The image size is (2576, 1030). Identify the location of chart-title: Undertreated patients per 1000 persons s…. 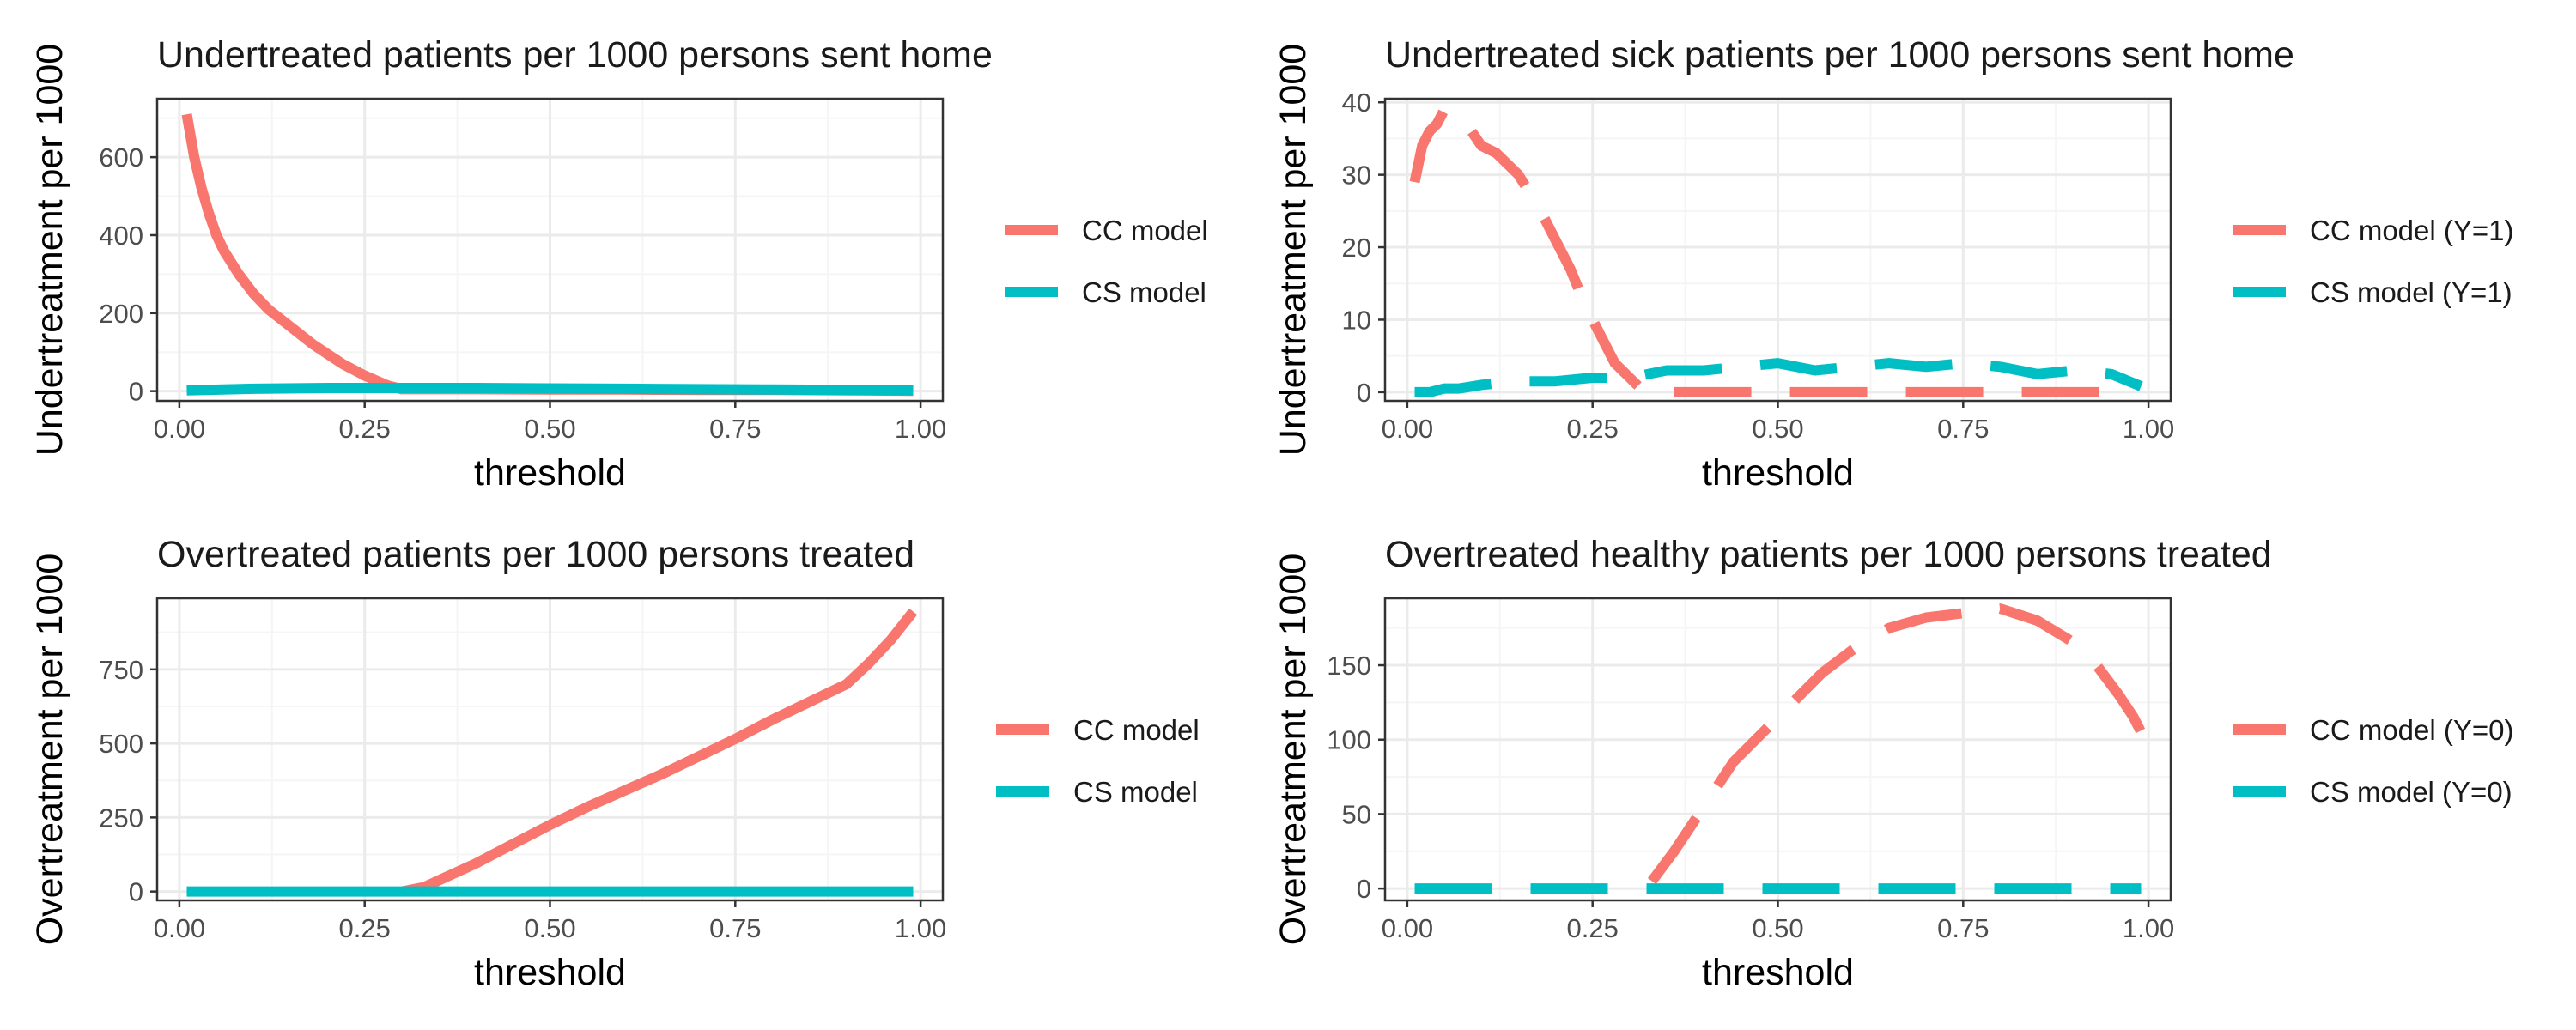
(575, 55).